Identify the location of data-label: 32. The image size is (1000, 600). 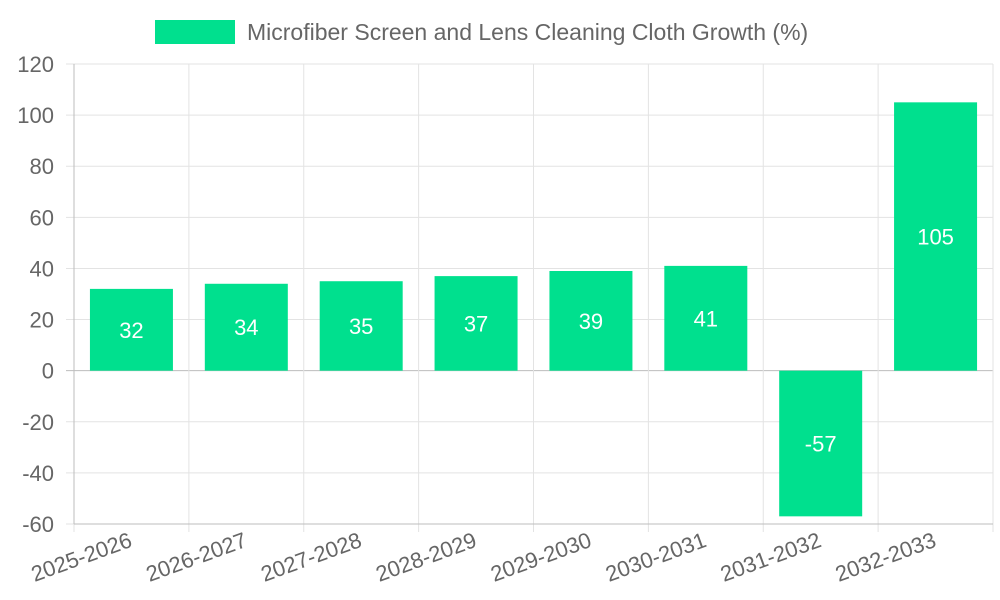
(131, 330).